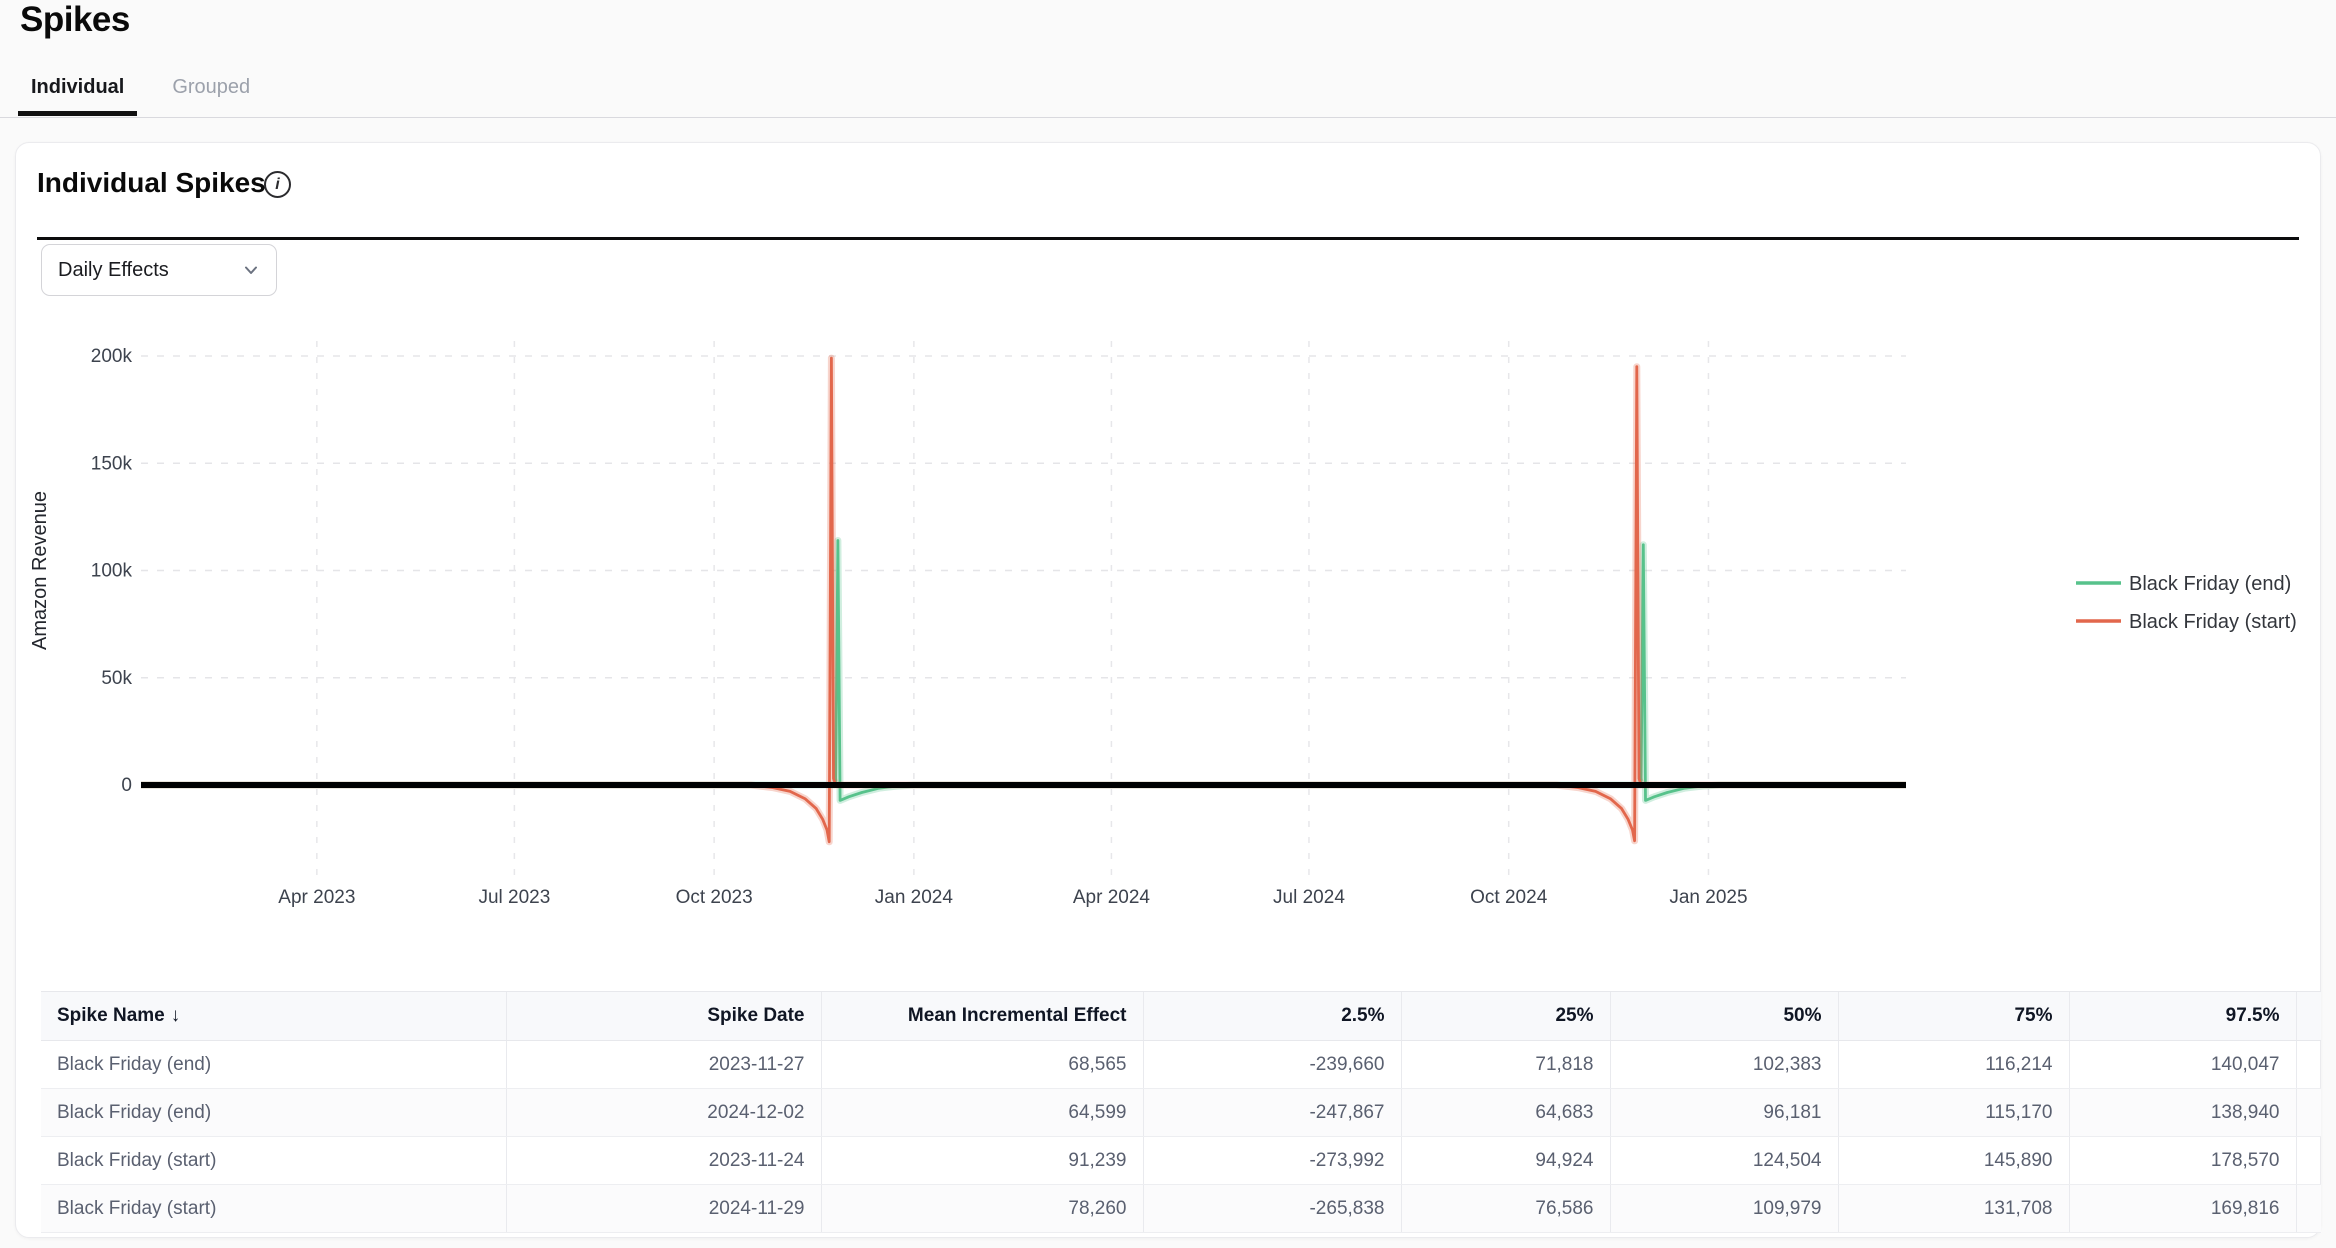 The height and width of the screenshot is (1248, 2336). What do you see at coordinates (663, 1016) in the screenshot?
I see `column-header-spike-date: Spike Date` at bounding box center [663, 1016].